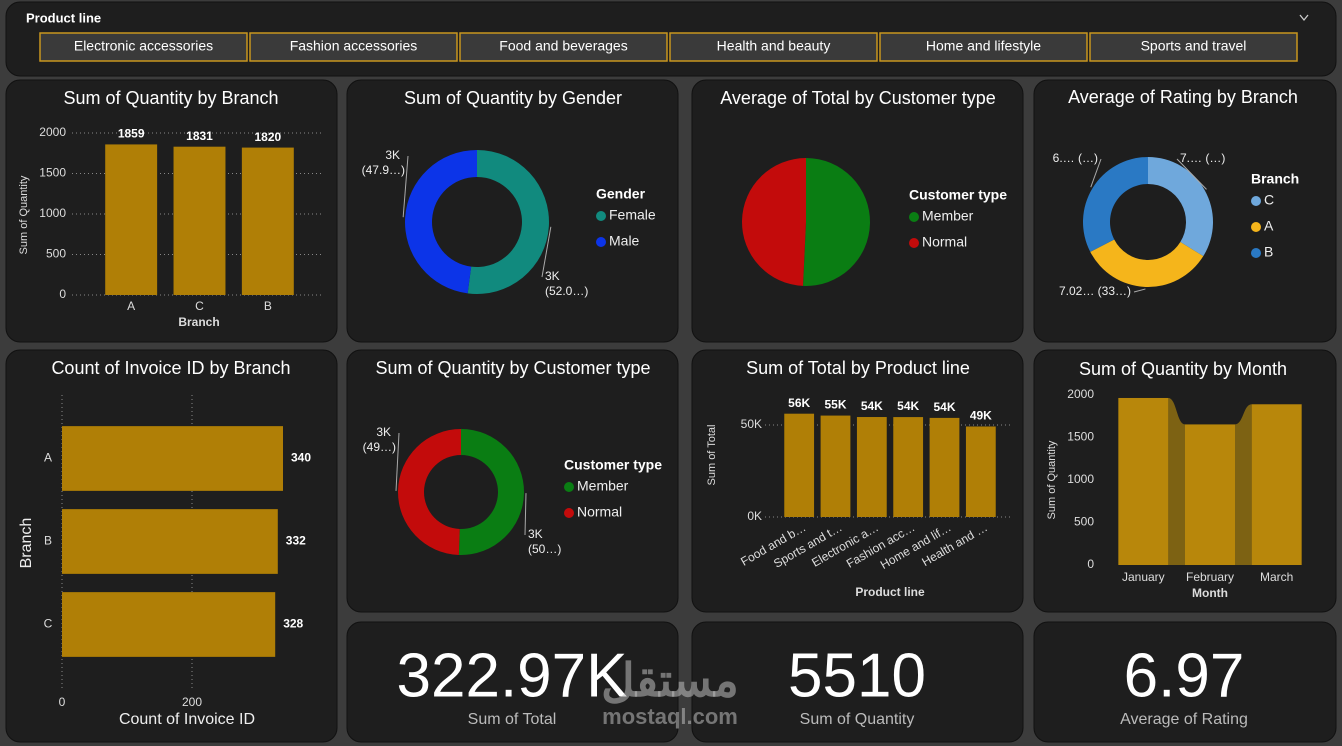 The width and height of the screenshot is (1342, 746). I want to click on legend-label: Member, so click(603, 486).